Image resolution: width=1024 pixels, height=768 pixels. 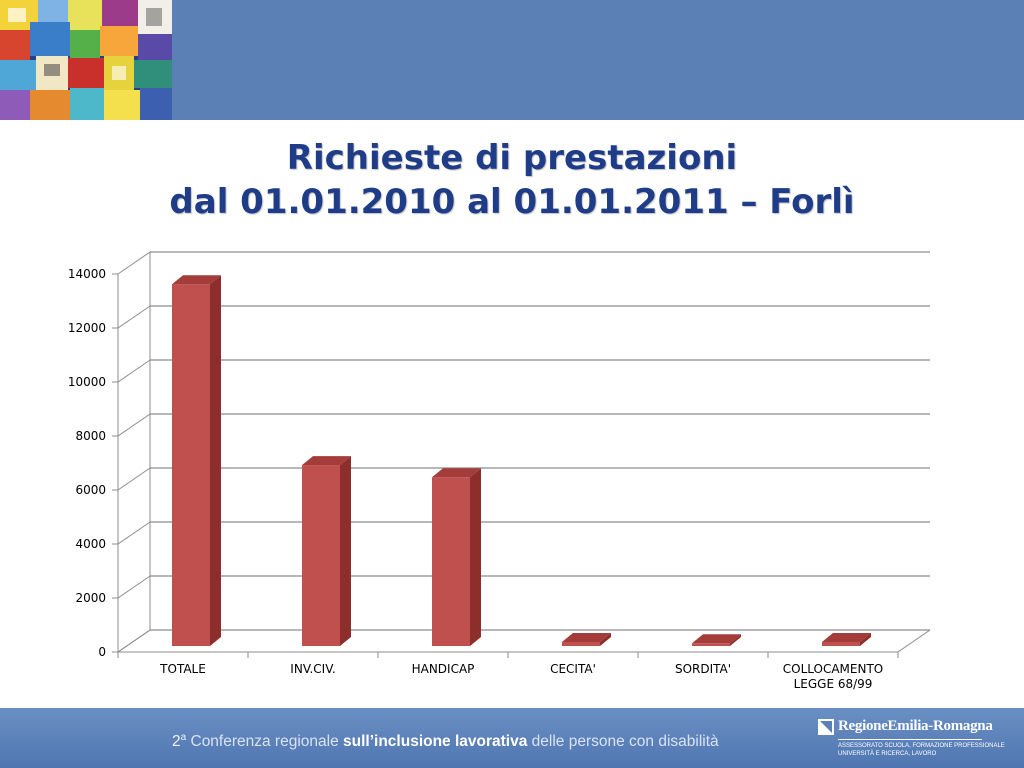 What do you see at coordinates (176, 741) in the screenshot?
I see `conference-ordinal: 2` at bounding box center [176, 741].